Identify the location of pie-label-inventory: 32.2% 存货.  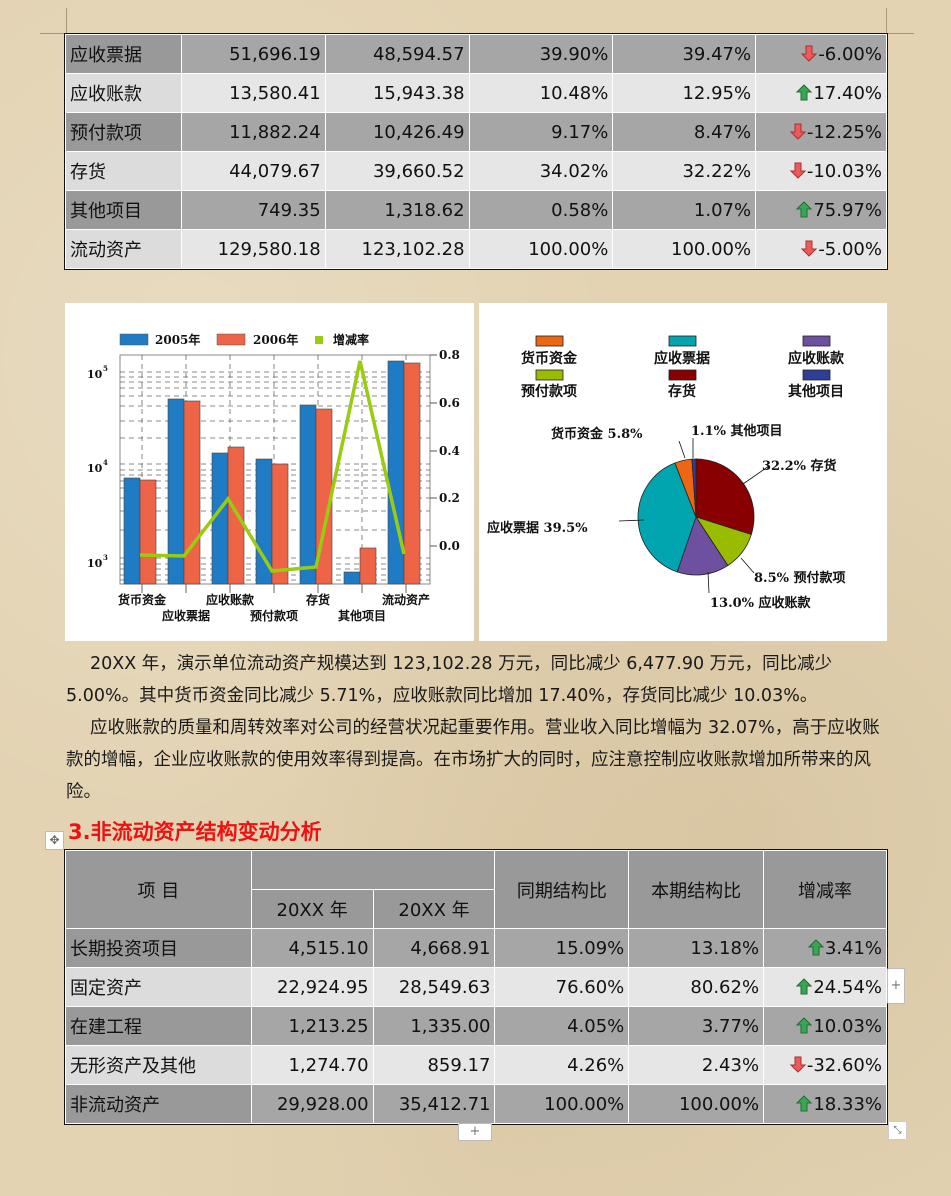
(799, 466).